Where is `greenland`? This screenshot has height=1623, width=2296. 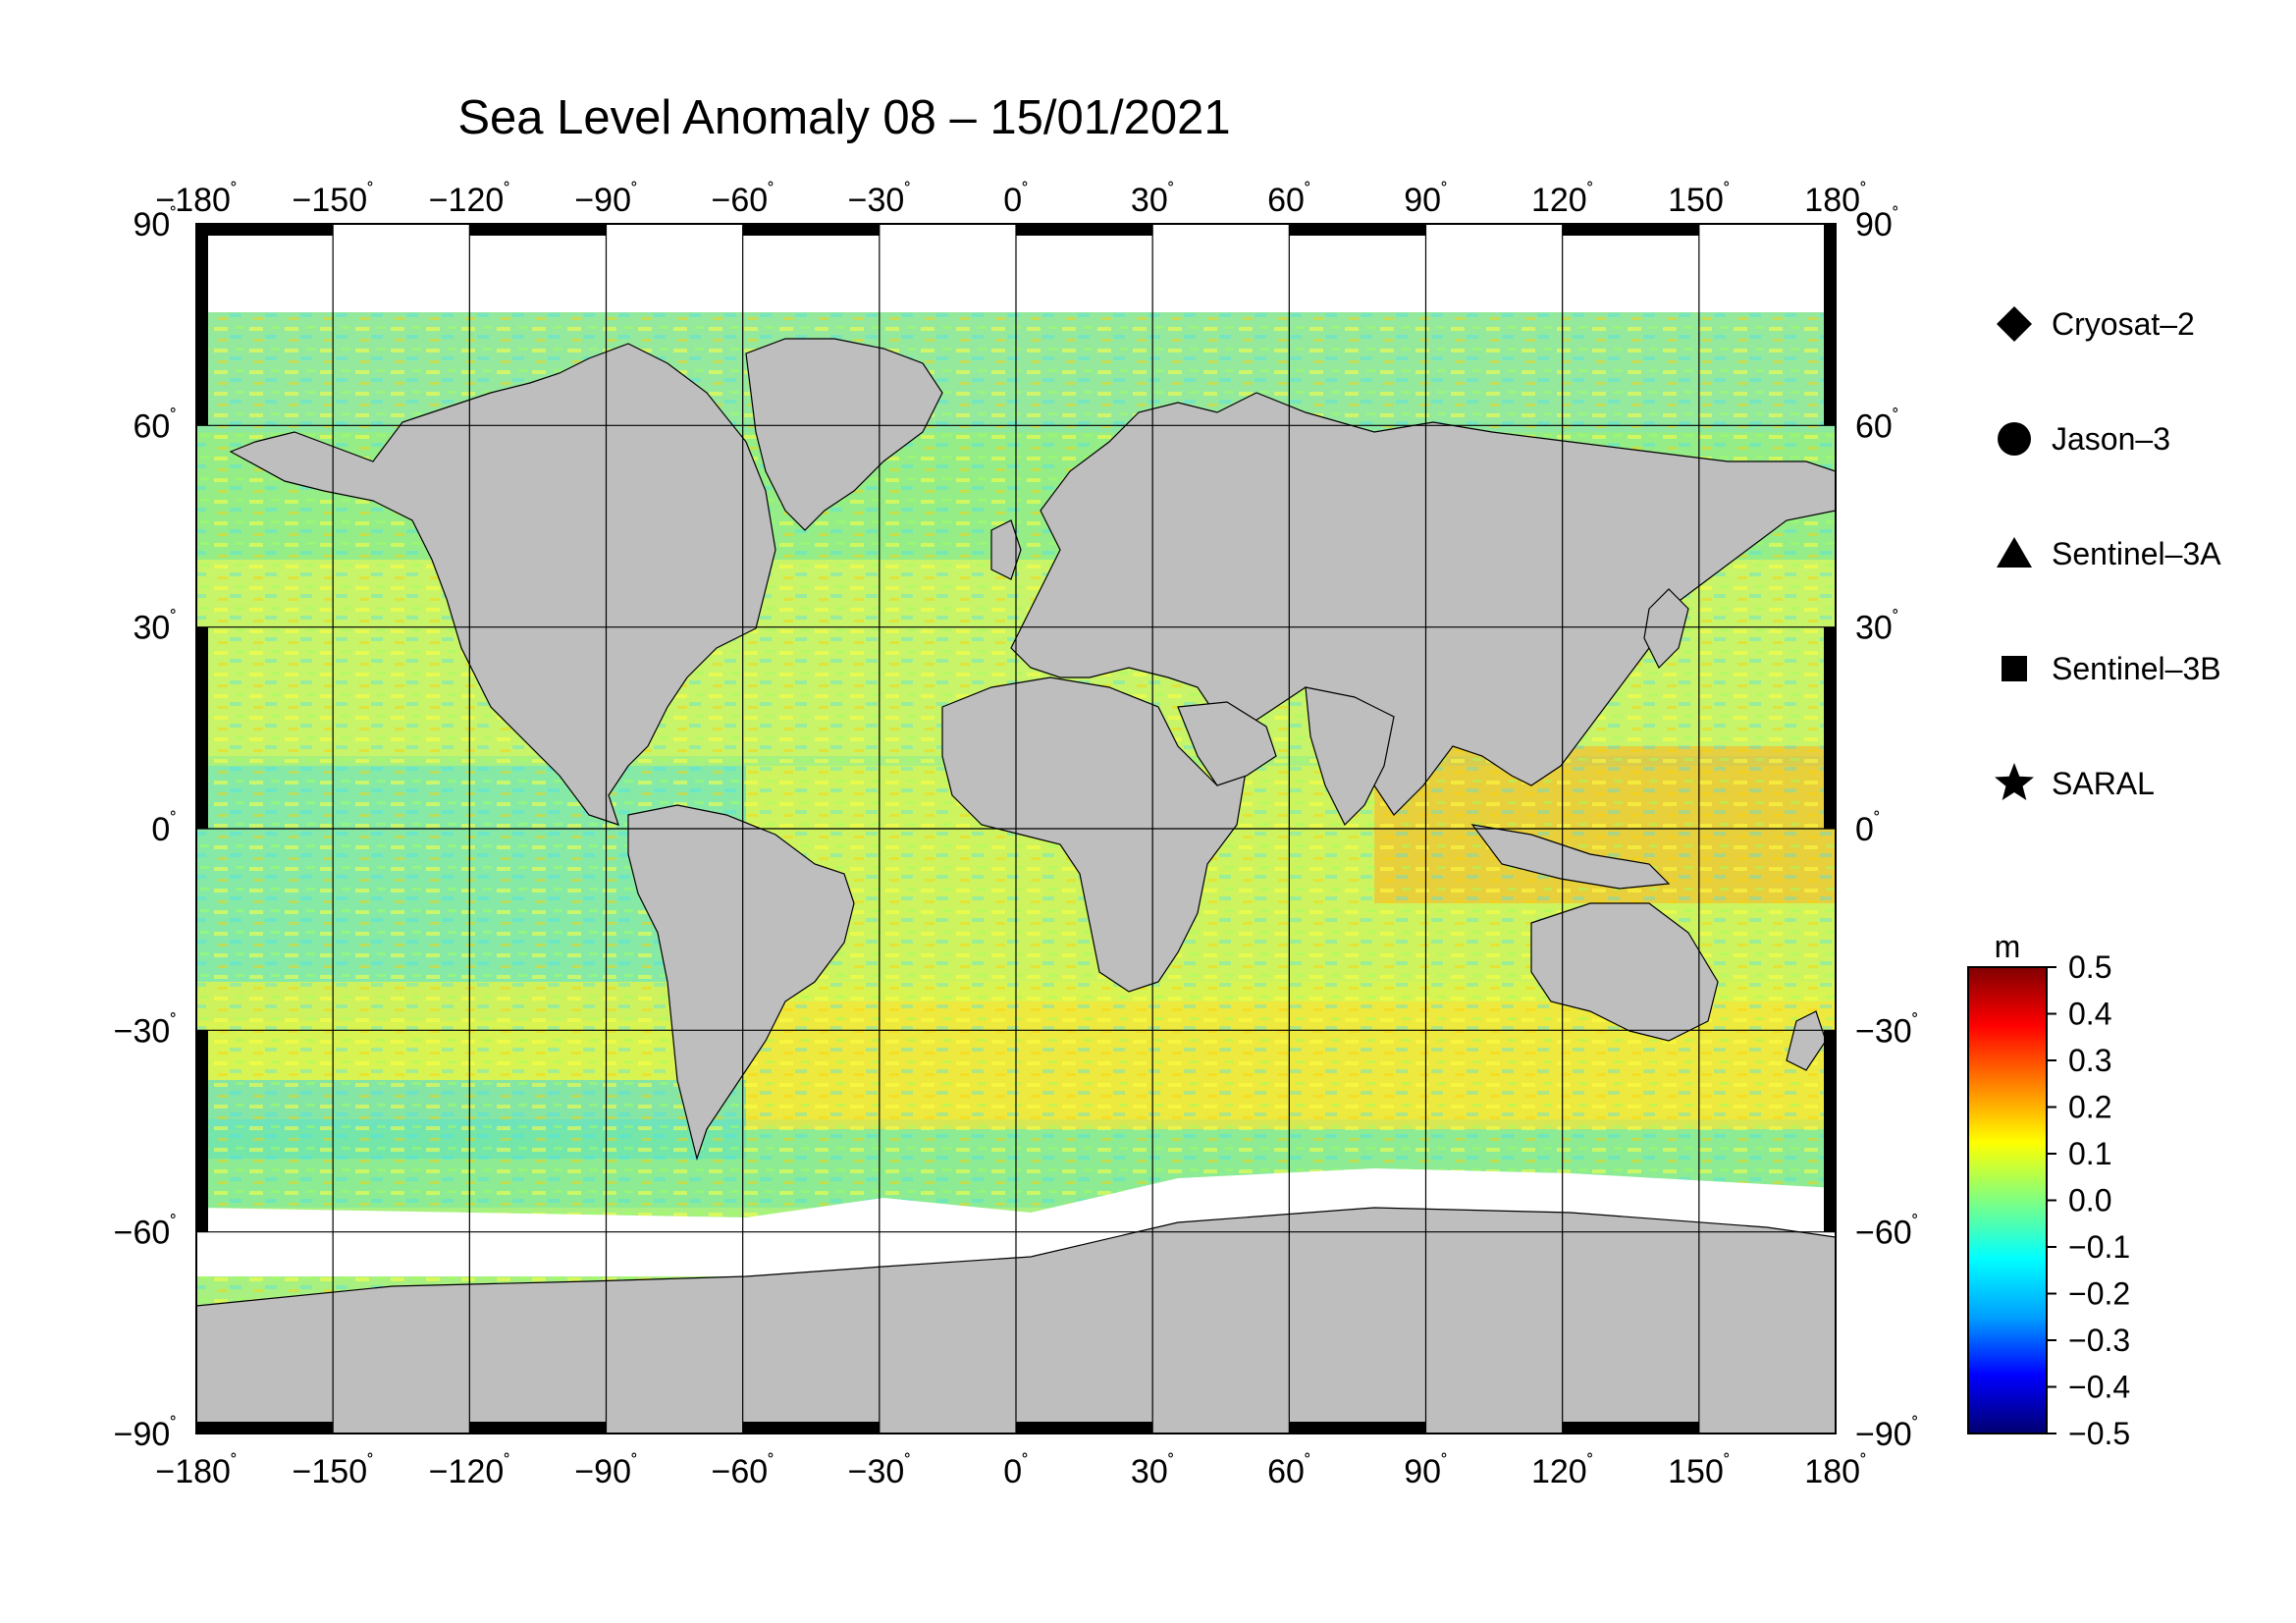 greenland is located at coordinates (844, 435).